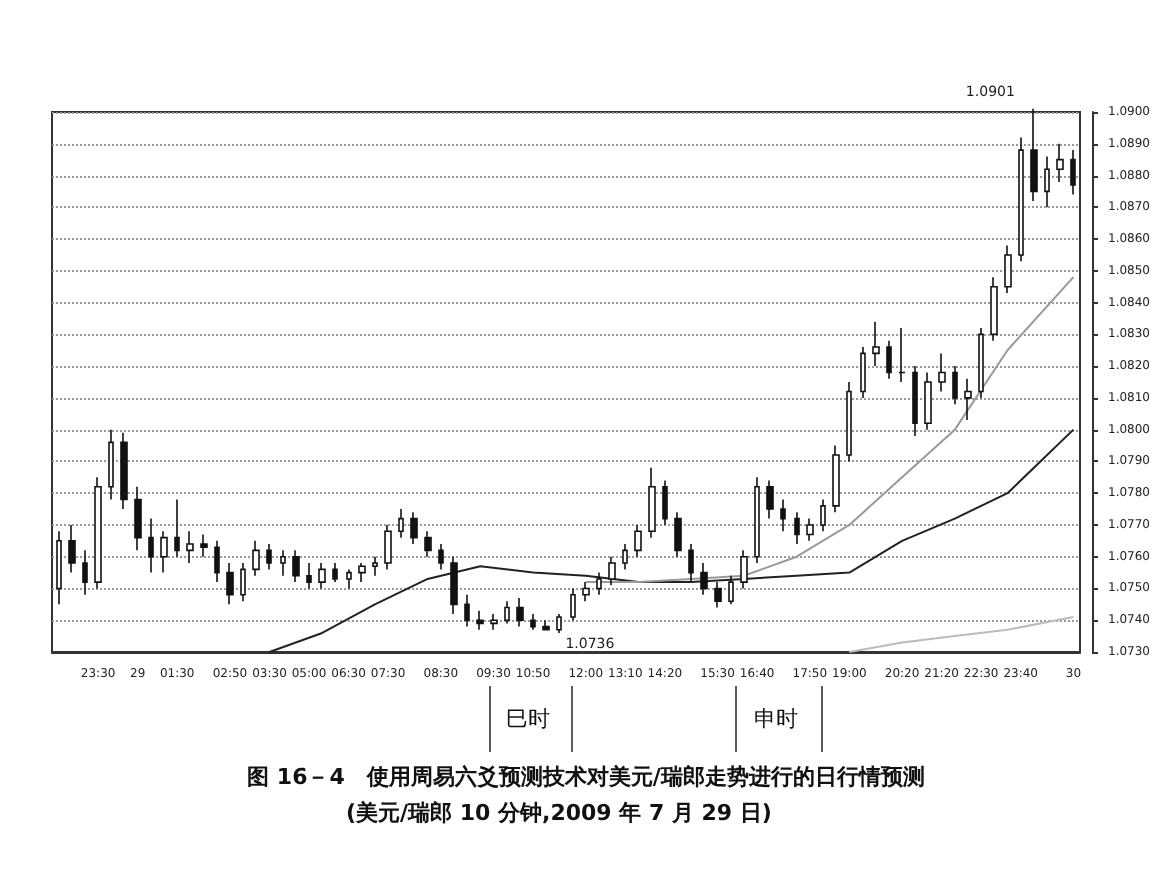  What do you see at coordinates (559, 813) in the screenshot?
I see `text: (美元/瑞郎 10 分钟,2009 年 7 月 29 日)` at bounding box center [559, 813].